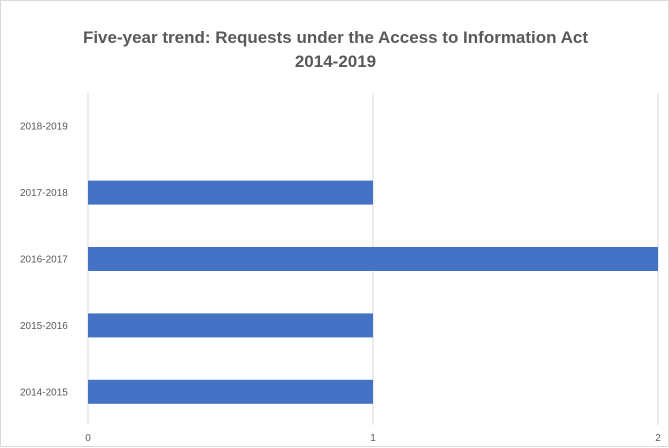 This screenshot has height=448, width=669. Describe the element at coordinates (230, 391) in the screenshot. I see `bar-2014-2015` at that location.